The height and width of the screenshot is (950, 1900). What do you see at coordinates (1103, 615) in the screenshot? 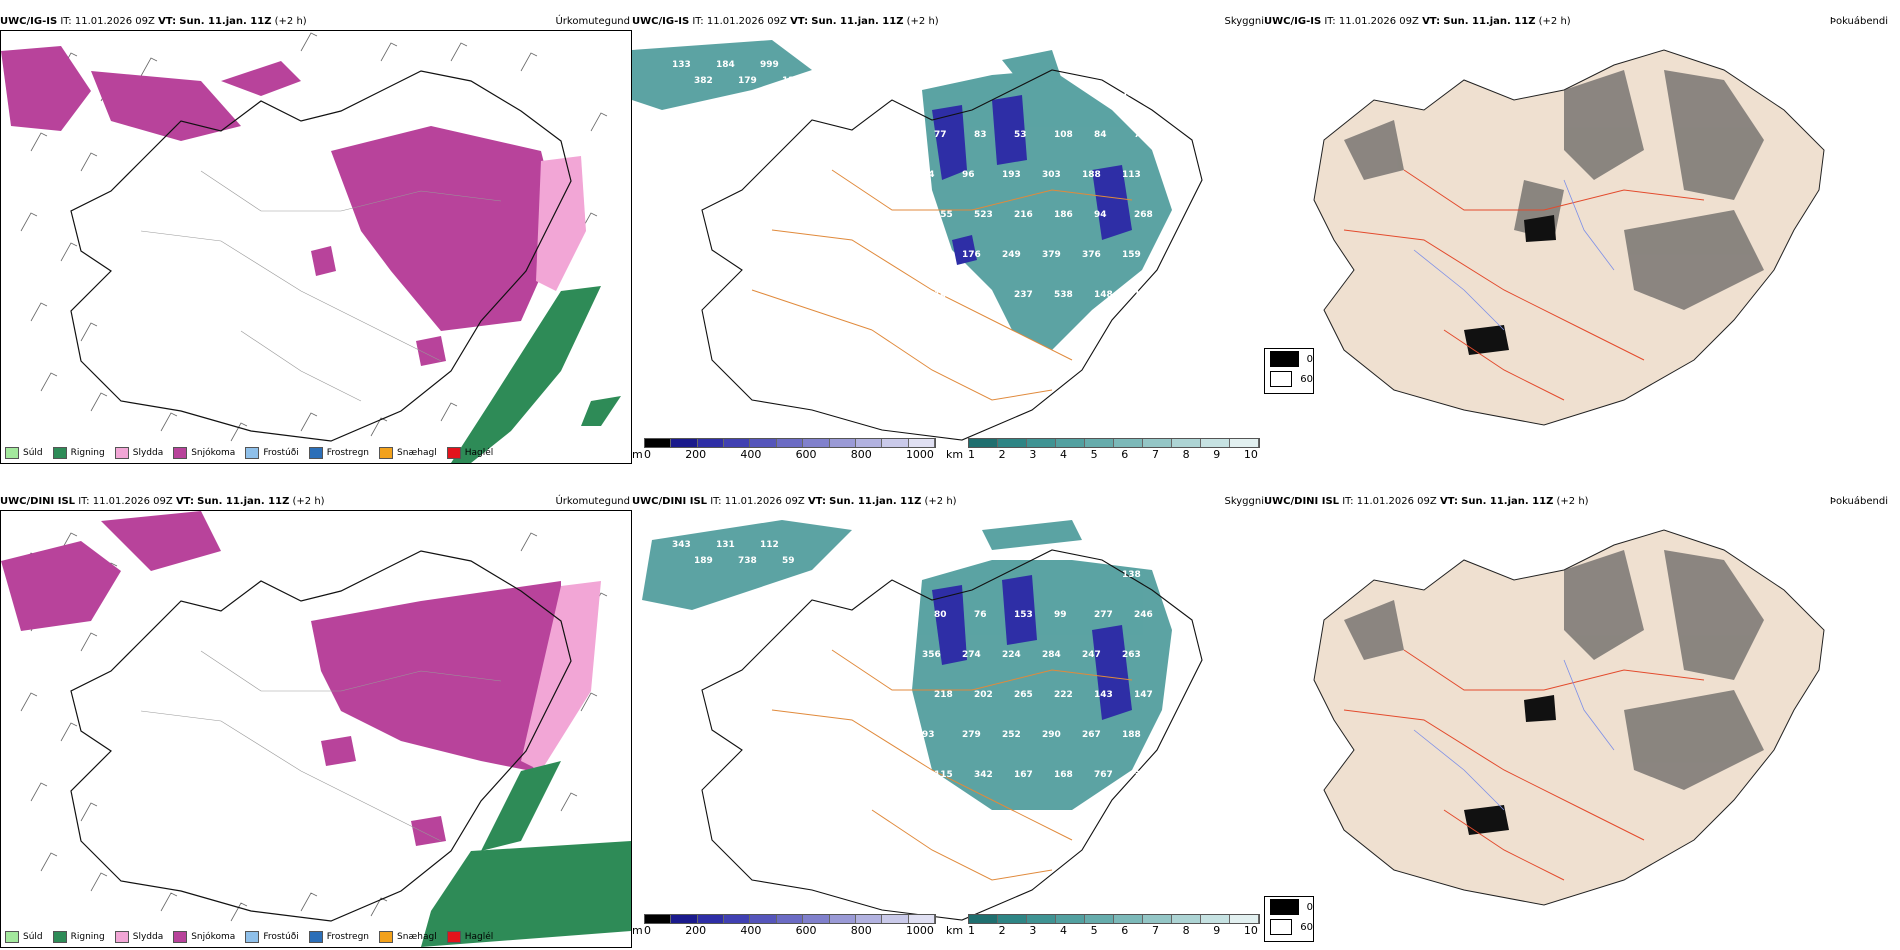
I see `visibility-value-label: 277` at bounding box center [1103, 615].